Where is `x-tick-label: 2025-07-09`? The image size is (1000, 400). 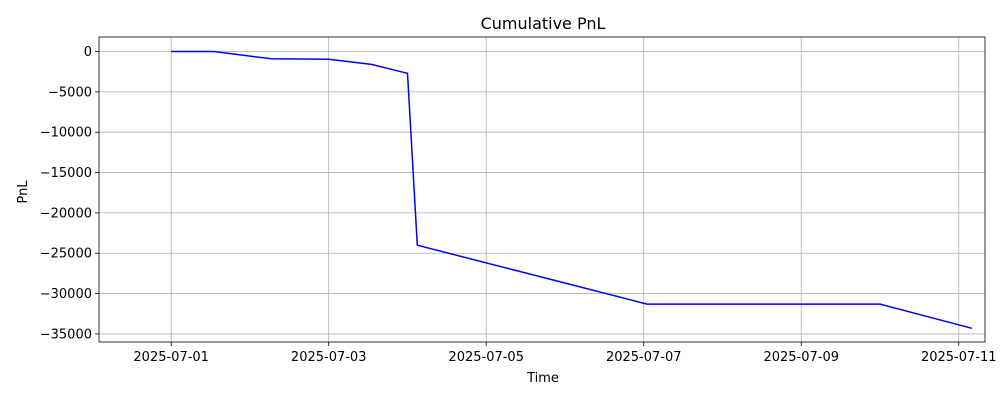
x-tick-label: 2025-07-09 is located at coordinates (801, 357).